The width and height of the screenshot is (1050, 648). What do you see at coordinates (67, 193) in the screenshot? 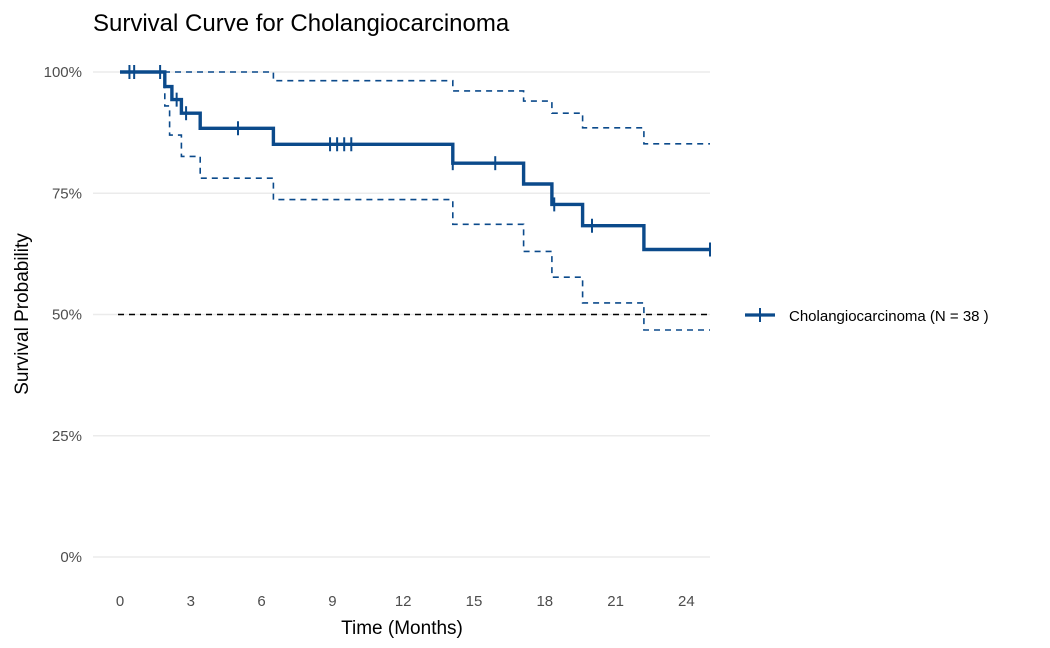
I see `y-tick-label: 75%` at bounding box center [67, 193].